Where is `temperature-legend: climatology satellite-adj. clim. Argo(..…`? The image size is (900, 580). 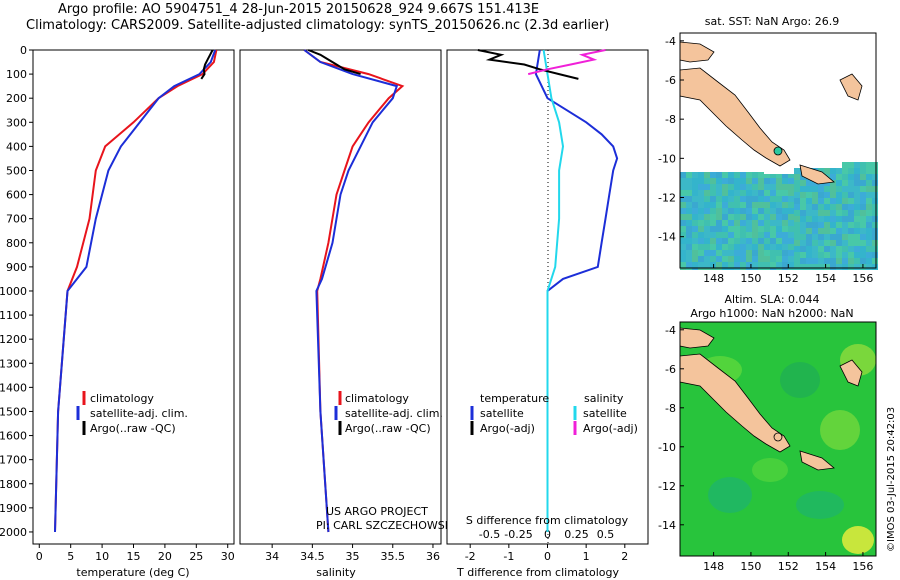 temperature-legend: climatology satellite-adj. clim. Argo(..… is located at coordinates (132, 413).